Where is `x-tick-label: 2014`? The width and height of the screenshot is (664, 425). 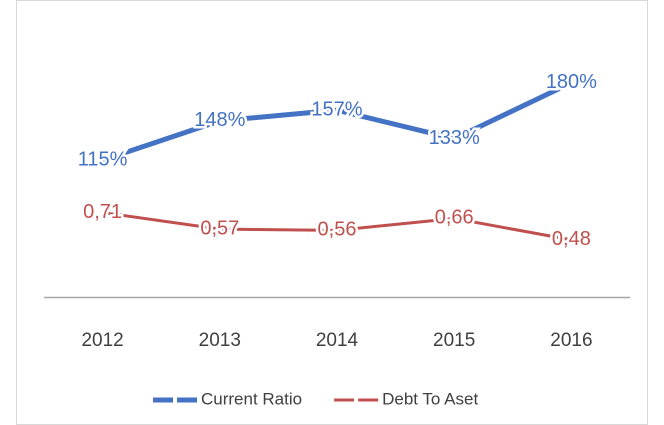
x-tick-label: 2014 is located at coordinates (337, 340).